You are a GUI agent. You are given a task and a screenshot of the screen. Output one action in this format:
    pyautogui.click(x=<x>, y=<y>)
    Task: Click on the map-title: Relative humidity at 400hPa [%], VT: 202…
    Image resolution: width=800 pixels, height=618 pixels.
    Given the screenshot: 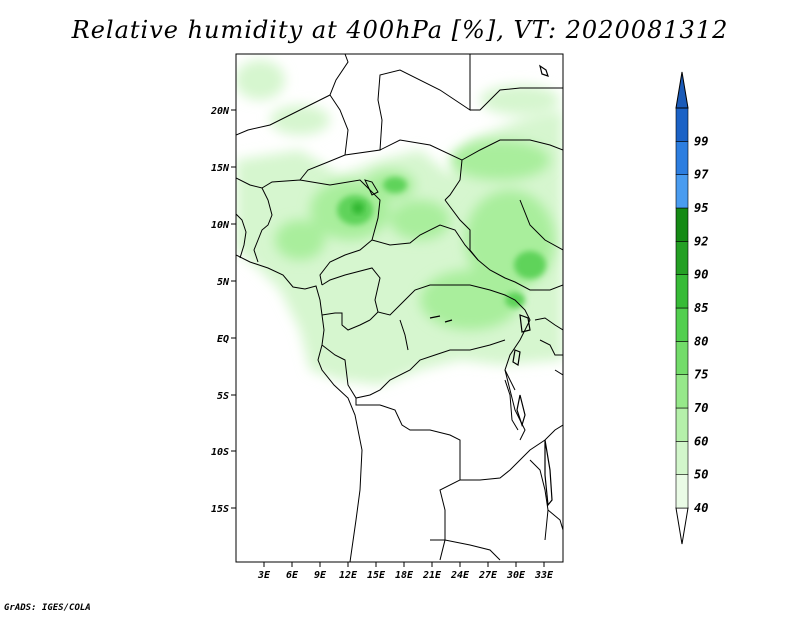 What is the action you would take?
    pyautogui.click(x=400, y=30)
    